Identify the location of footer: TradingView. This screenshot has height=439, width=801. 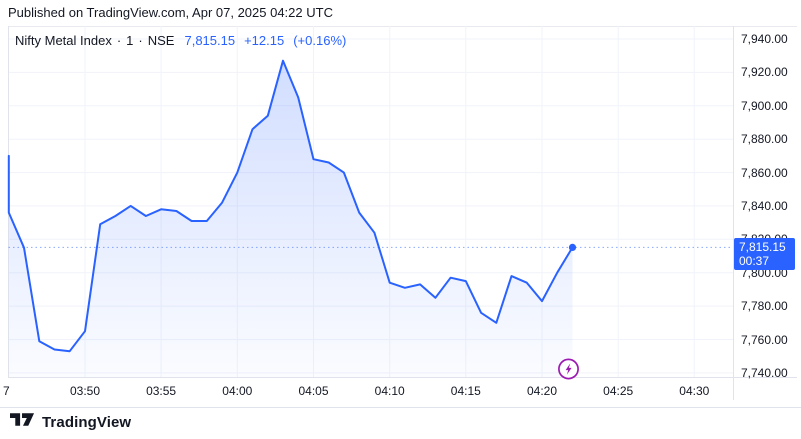
(70, 422).